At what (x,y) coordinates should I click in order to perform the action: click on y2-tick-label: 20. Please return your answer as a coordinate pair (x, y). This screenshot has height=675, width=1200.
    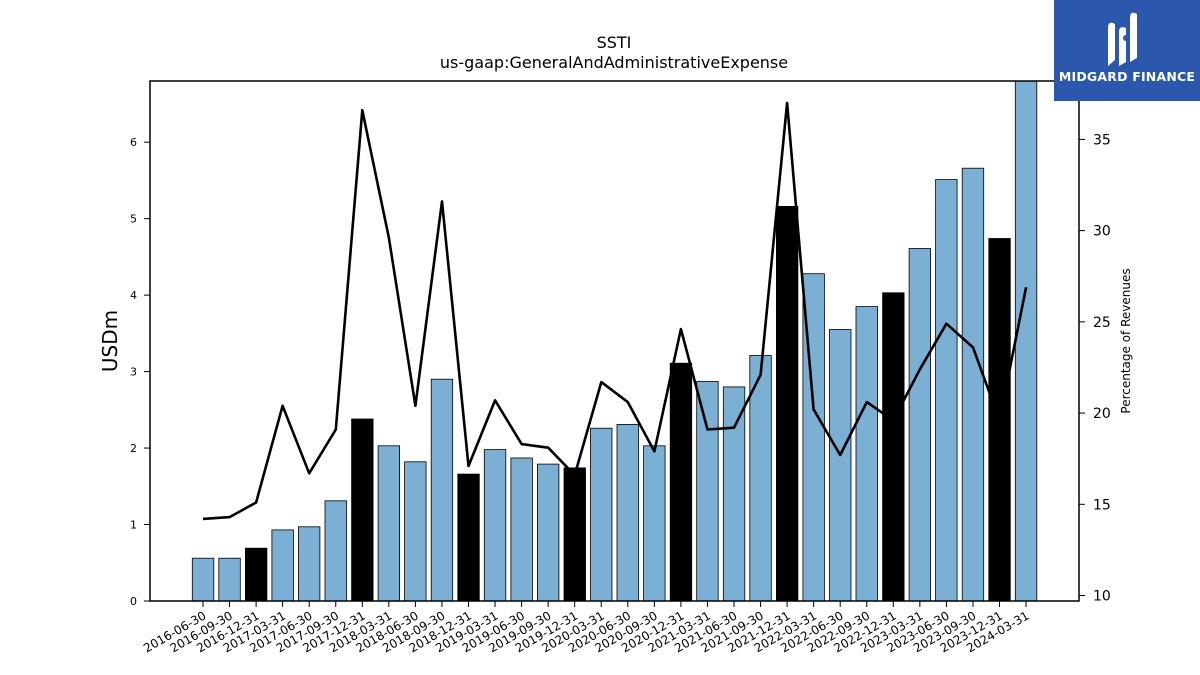
    Looking at the image, I should click on (1102, 414).